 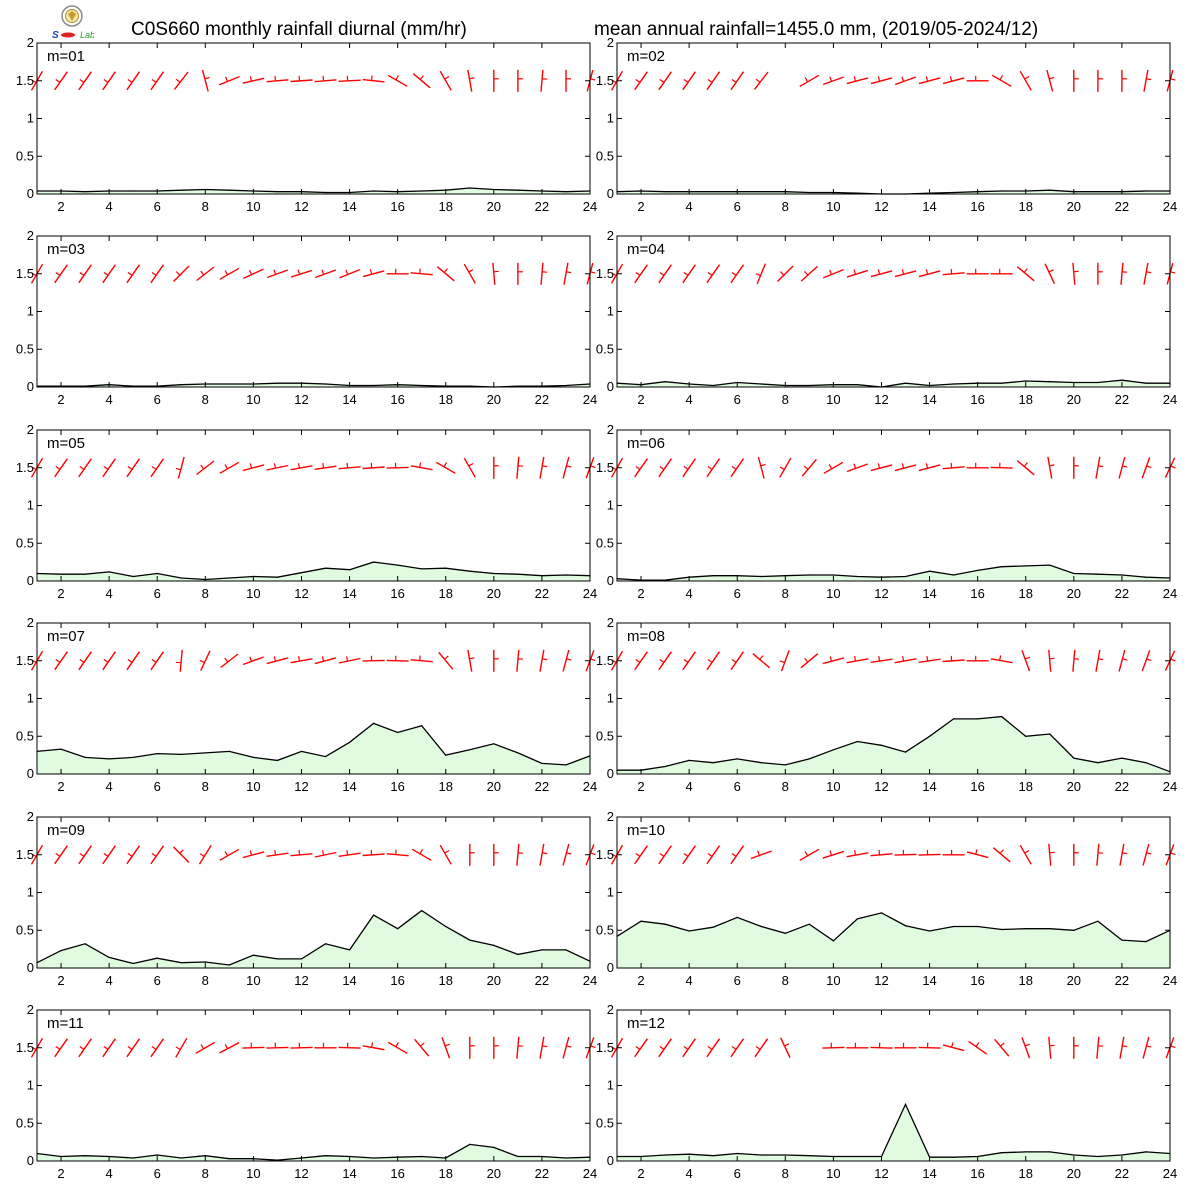 What do you see at coordinates (157, 399) in the screenshot?
I see `x-tick-label: 6` at bounding box center [157, 399].